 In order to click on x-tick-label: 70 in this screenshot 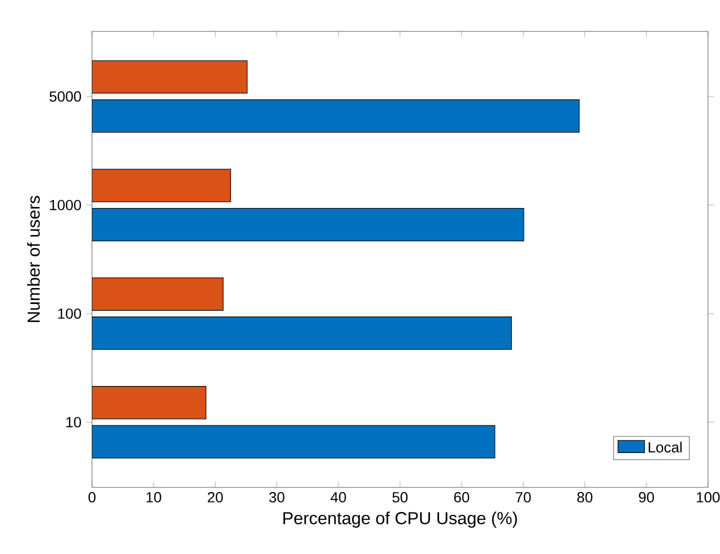, I will do `click(523, 497)`.